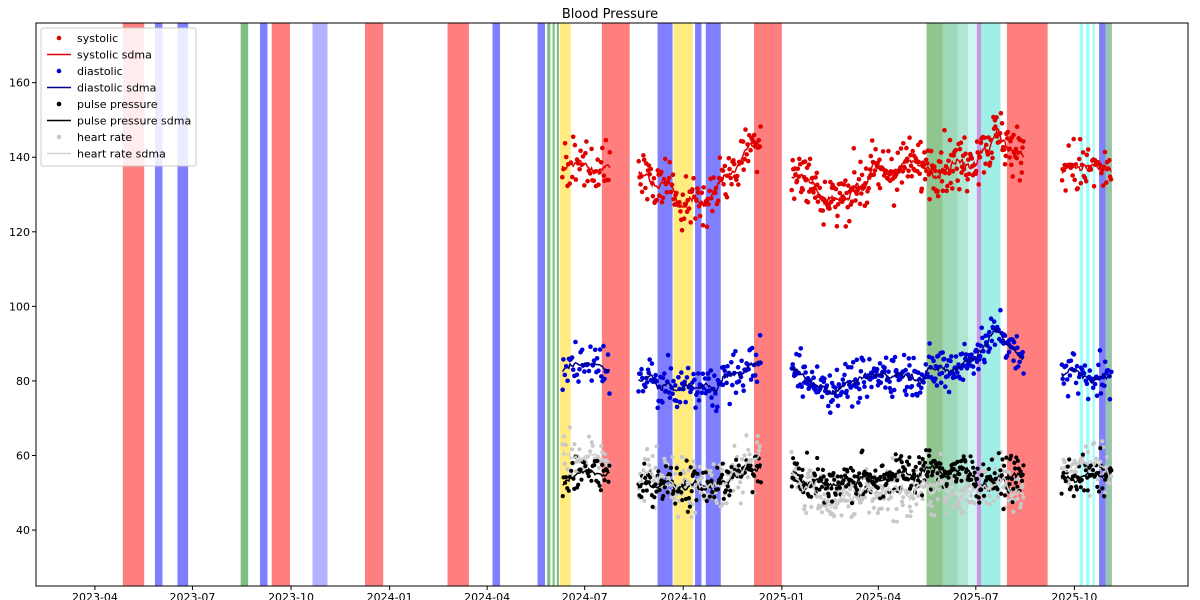  I want to click on diastolic-sdma-line, so click(1087, 376).